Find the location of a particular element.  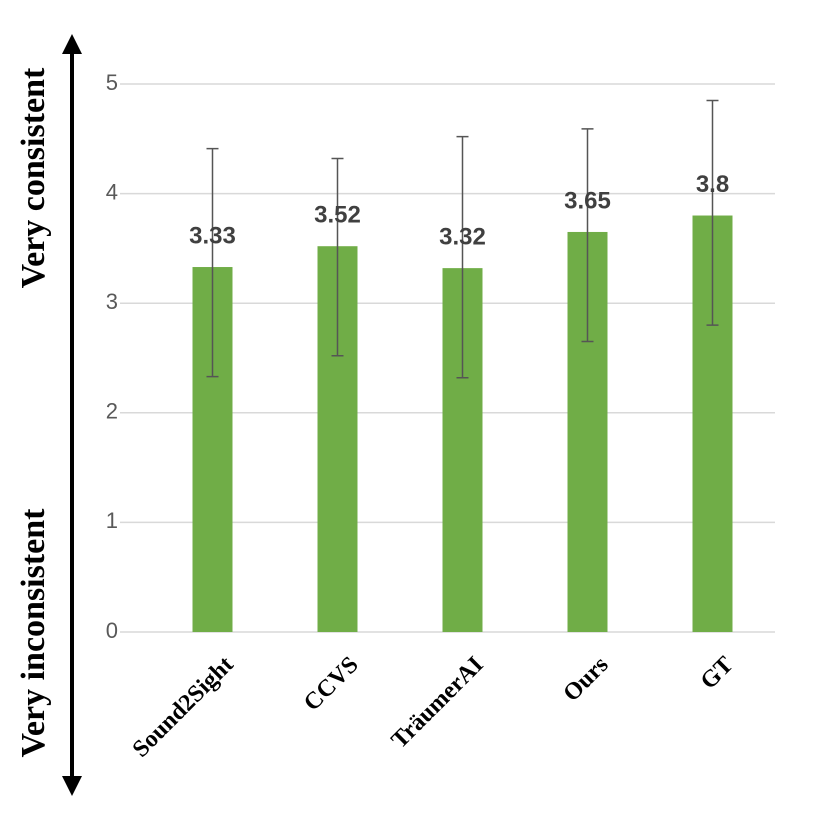

x-tick-label: CCVS is located at coordinates (331, 684).